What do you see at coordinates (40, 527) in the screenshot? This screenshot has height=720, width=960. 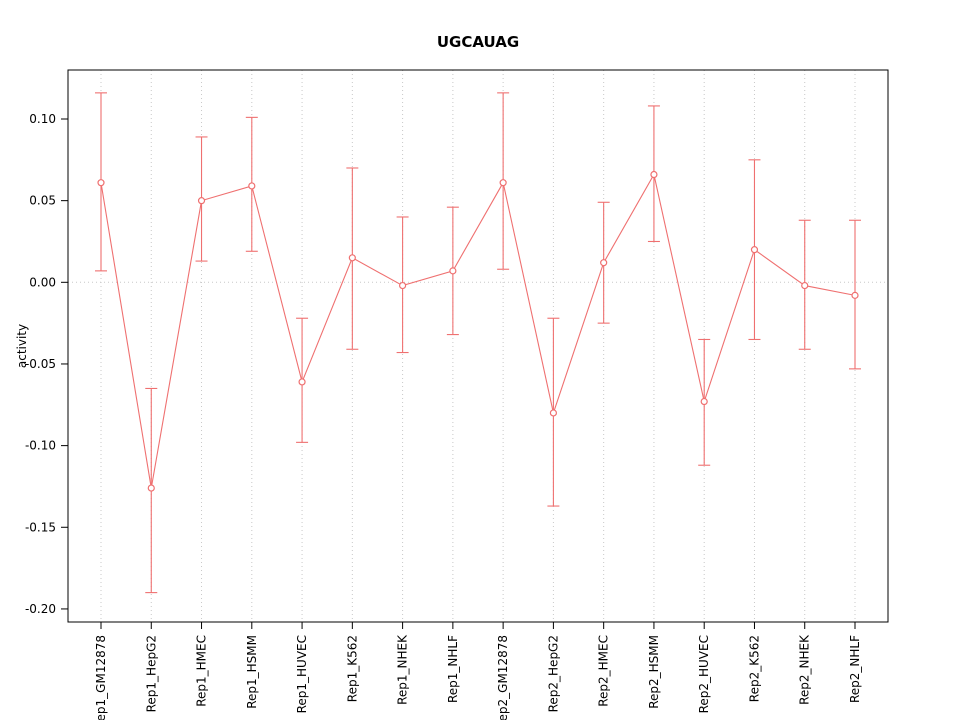 I see `y-tick-label: -0.15` at bounding box center [40, 527].